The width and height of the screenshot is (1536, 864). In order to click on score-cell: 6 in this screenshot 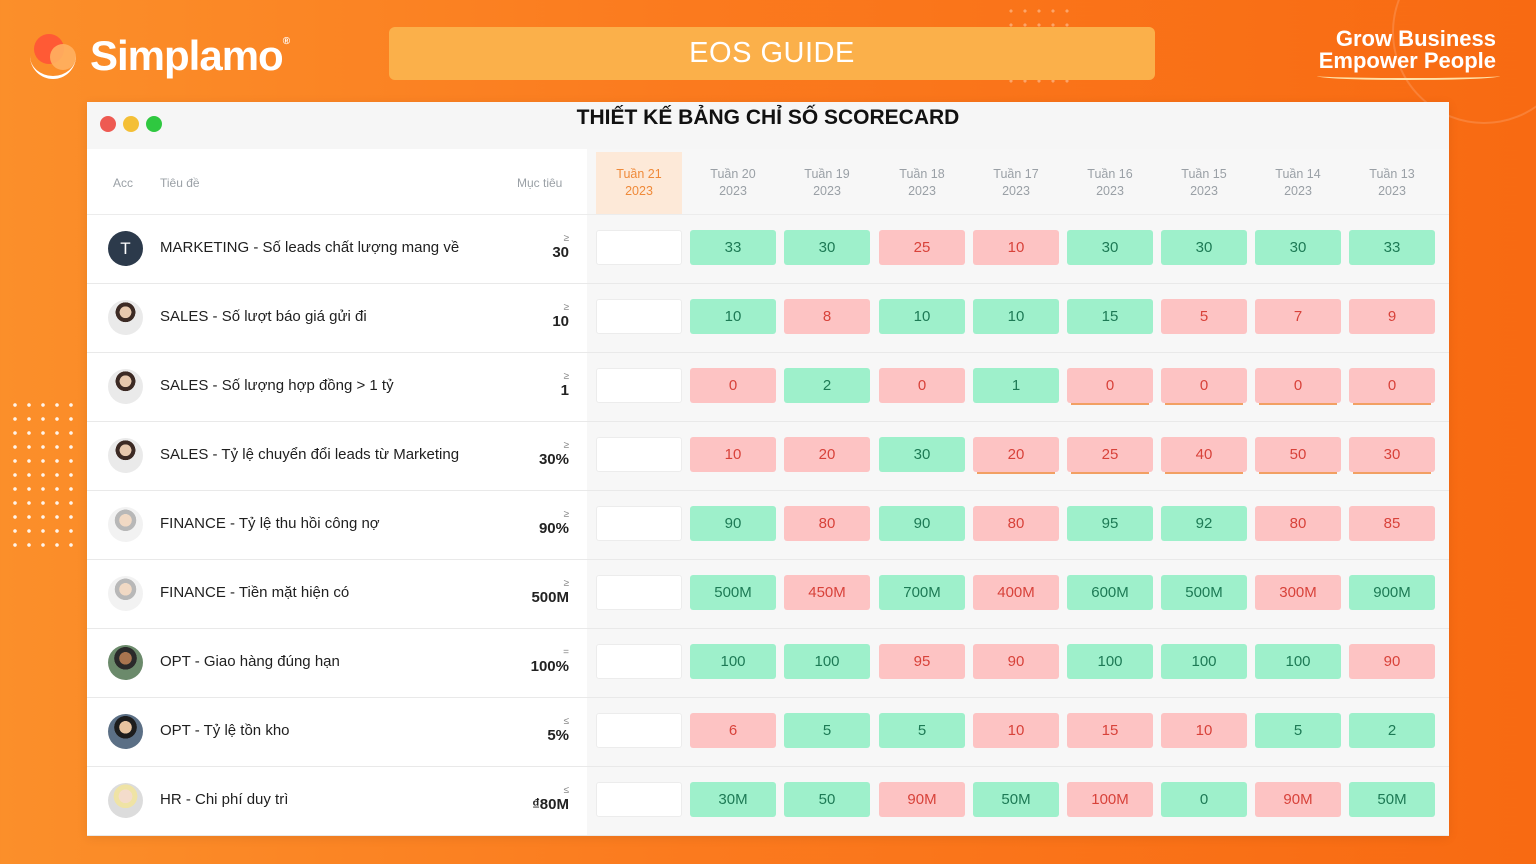, I will do `click(733, 730)`.